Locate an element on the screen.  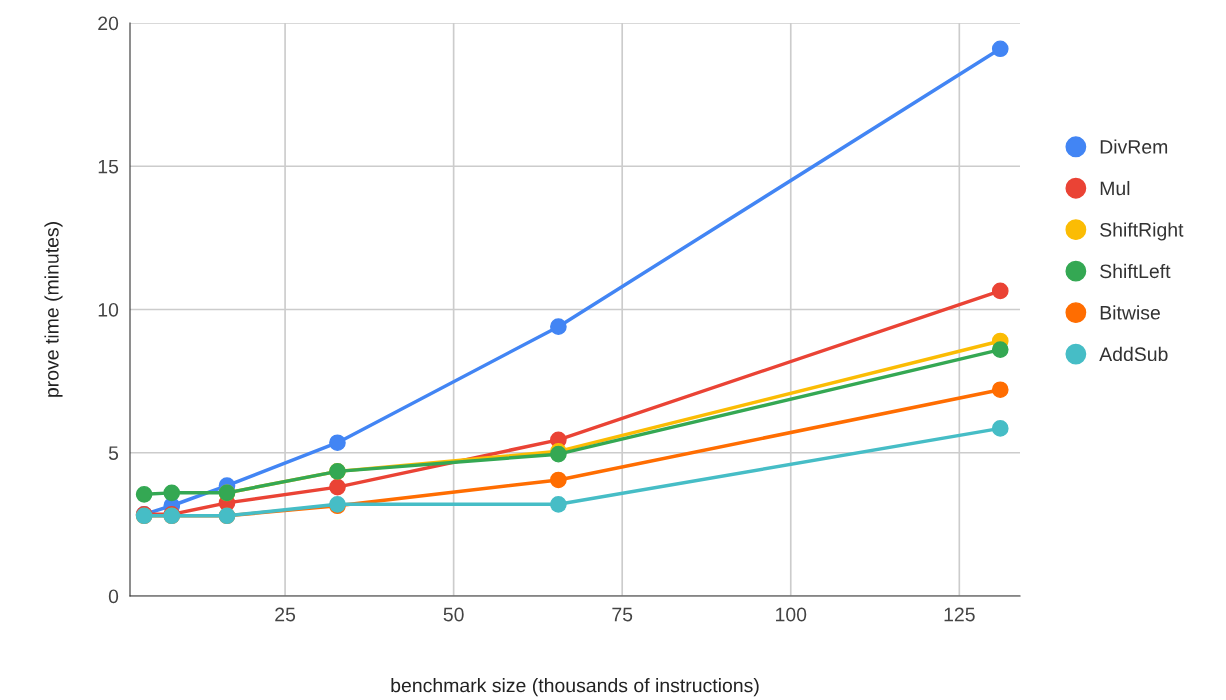
y-tick-label: 20 is located at coordinates (108, 23).